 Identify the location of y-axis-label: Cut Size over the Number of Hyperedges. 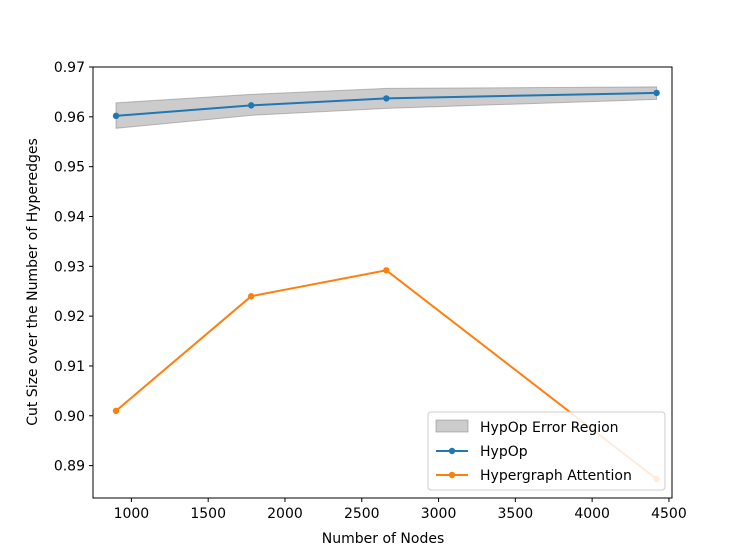
(33, 282).